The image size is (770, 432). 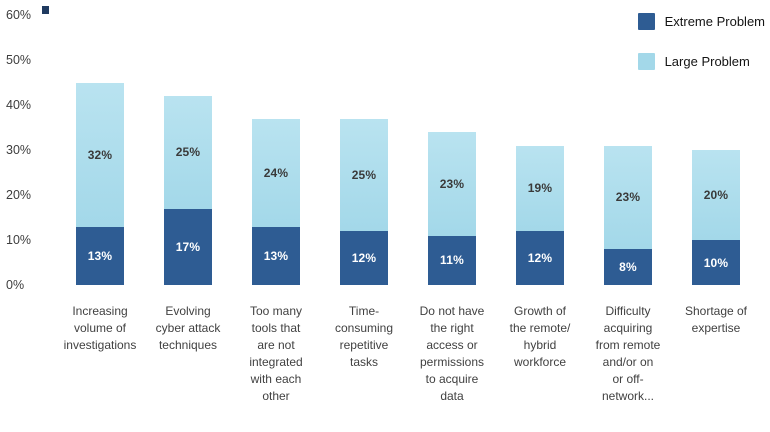 What do you see at coordinates (19, 15) in the screenshot?
I see `y-axis-tick-label: 60%` at bounding box center [19, 15].